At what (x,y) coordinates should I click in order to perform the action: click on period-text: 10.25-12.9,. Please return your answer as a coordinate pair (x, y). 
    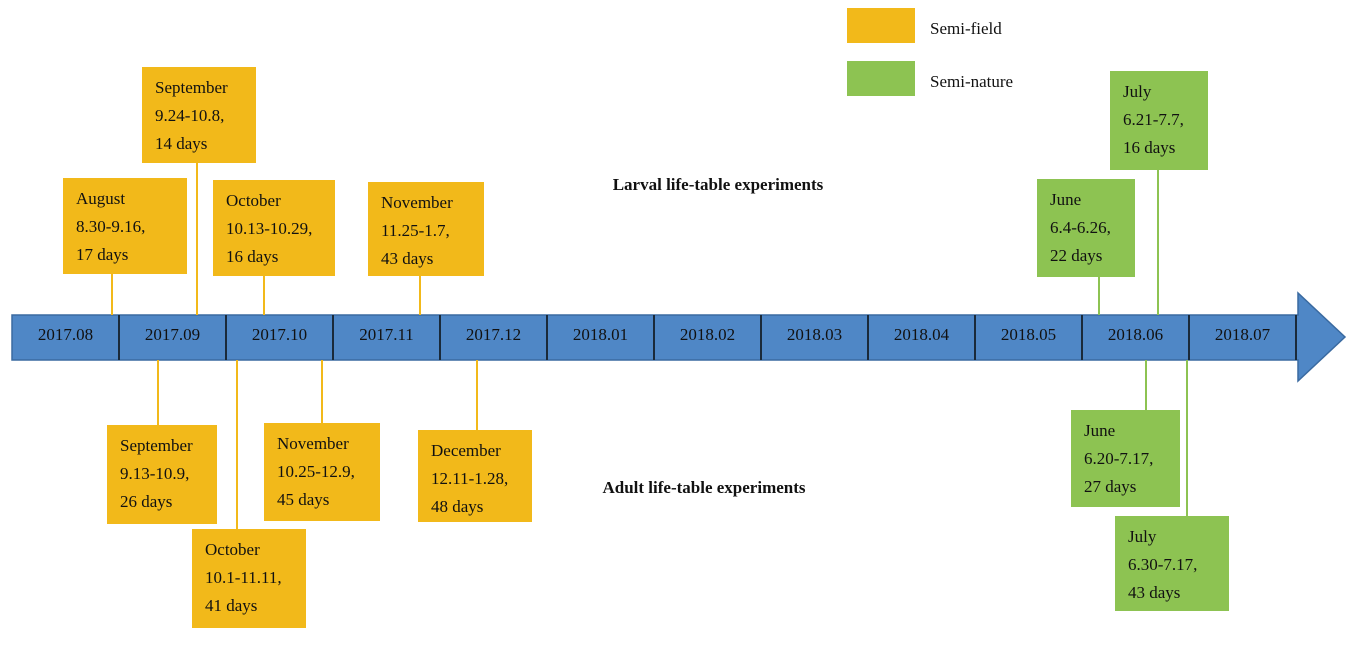
    Looking at the image, I should click on (316, 471).